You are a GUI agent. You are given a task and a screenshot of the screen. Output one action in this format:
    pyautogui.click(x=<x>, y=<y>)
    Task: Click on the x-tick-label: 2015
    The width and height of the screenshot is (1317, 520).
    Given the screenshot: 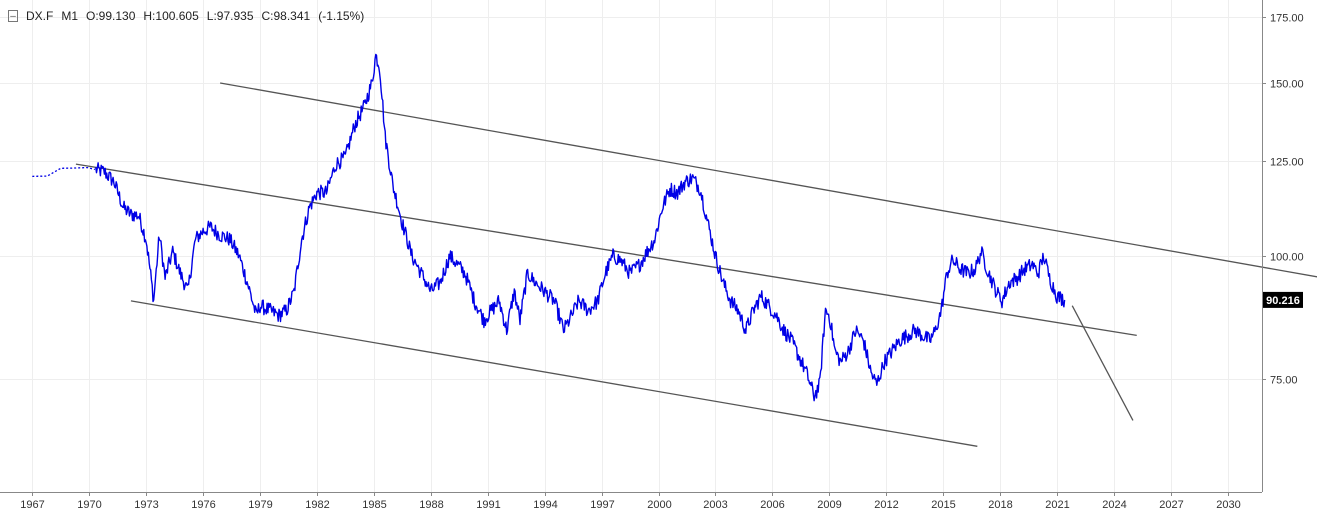 What is the action you would take?
    pyautogui.click(x=943, y=505)
    